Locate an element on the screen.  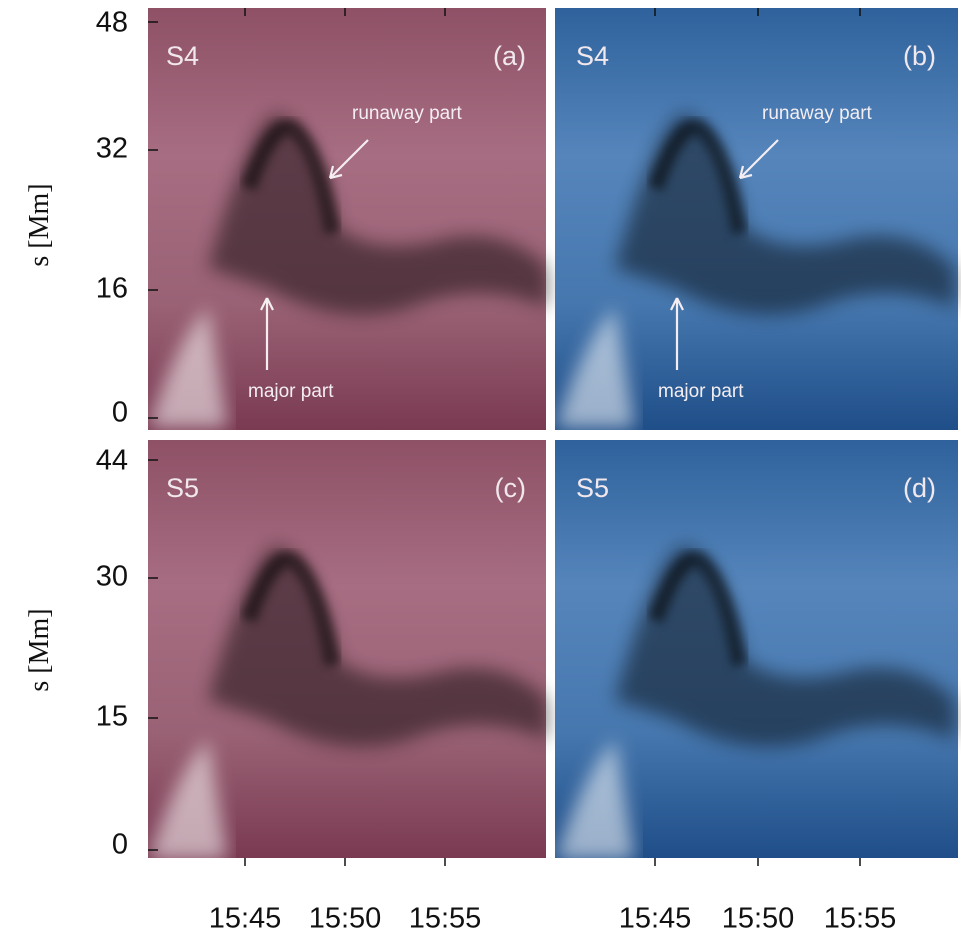
arrows is located at coordinates (519, 254).